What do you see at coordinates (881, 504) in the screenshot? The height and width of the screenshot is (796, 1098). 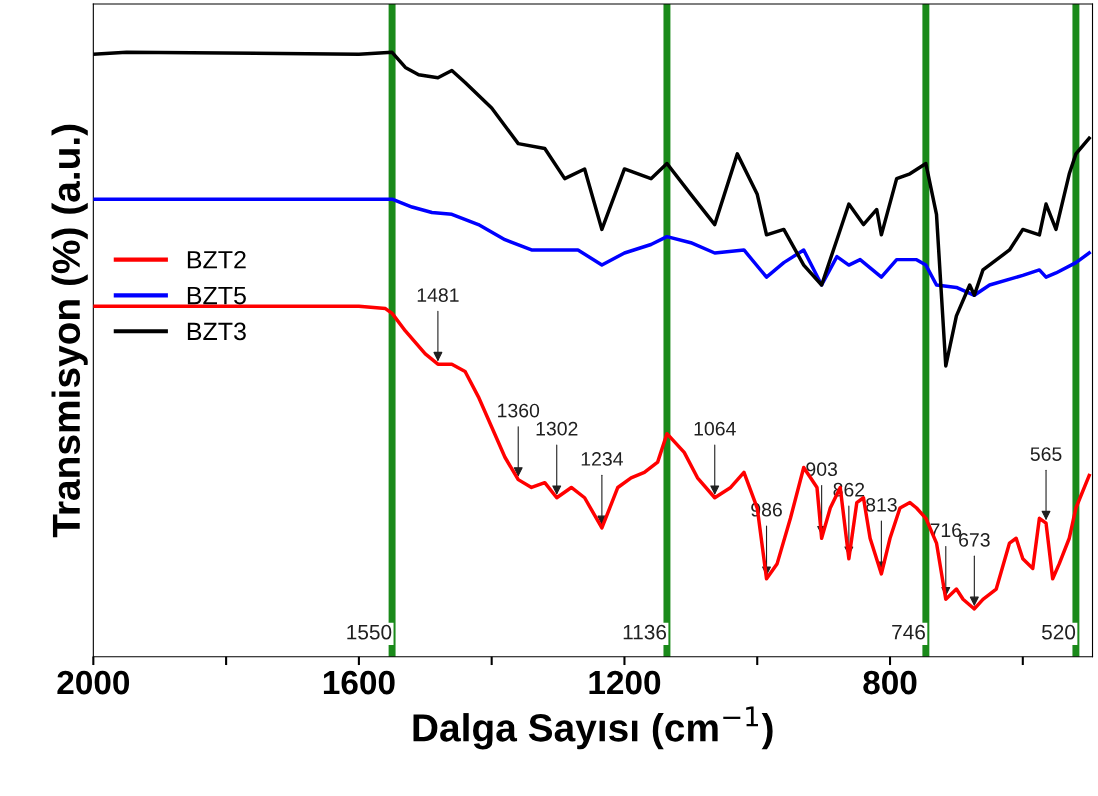 I see `annotation: 813` at bounding box center [881, 504].